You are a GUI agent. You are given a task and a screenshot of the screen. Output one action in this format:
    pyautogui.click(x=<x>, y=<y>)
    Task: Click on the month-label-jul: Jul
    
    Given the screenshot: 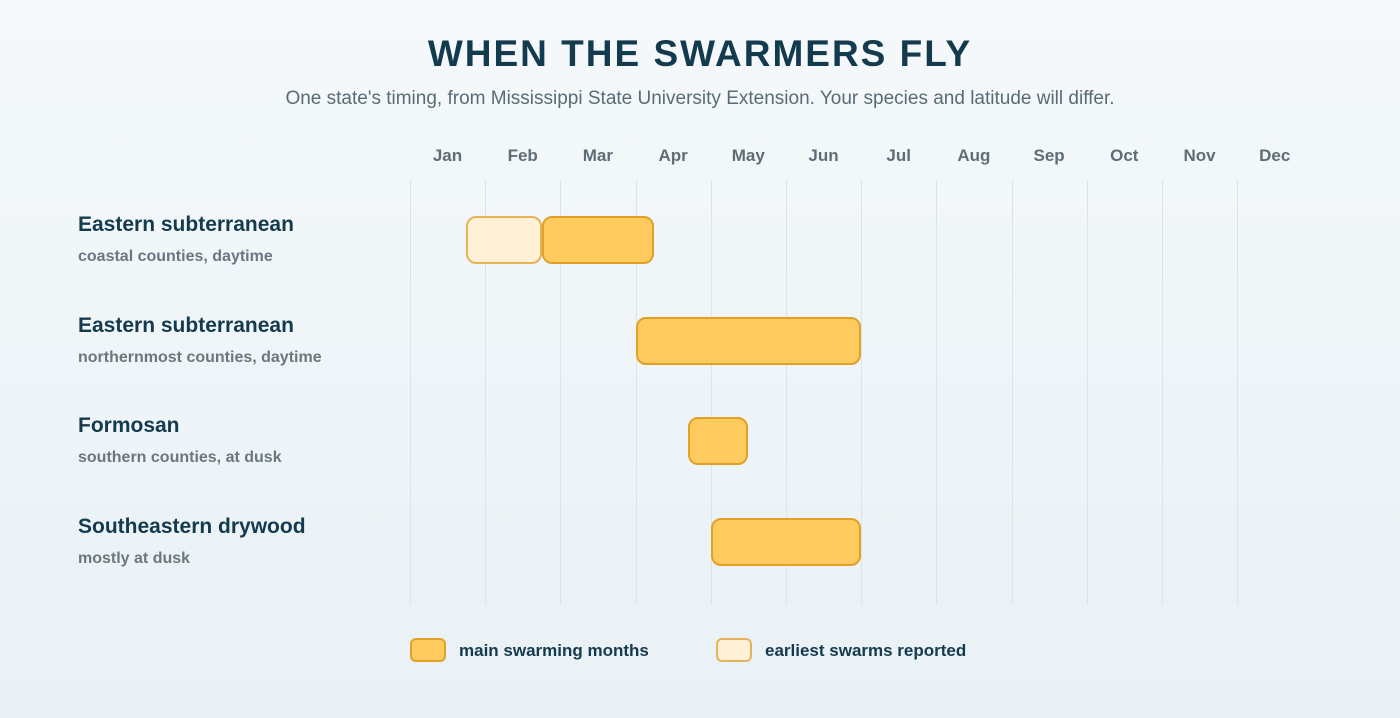 What is the action you would take?
    pyautogui.click(x=898, y=155)
    